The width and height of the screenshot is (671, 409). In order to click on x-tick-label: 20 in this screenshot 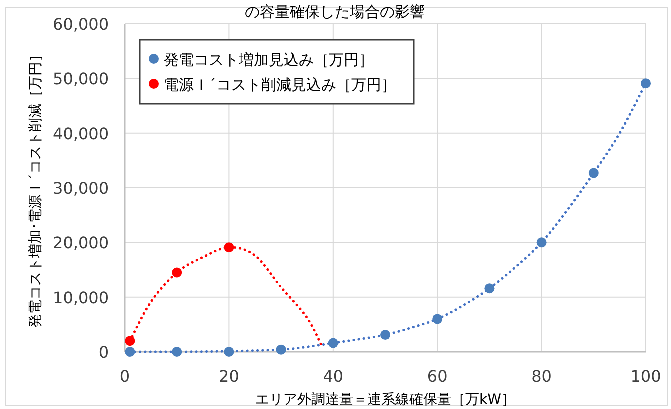, I will do `click(229, 376)`.